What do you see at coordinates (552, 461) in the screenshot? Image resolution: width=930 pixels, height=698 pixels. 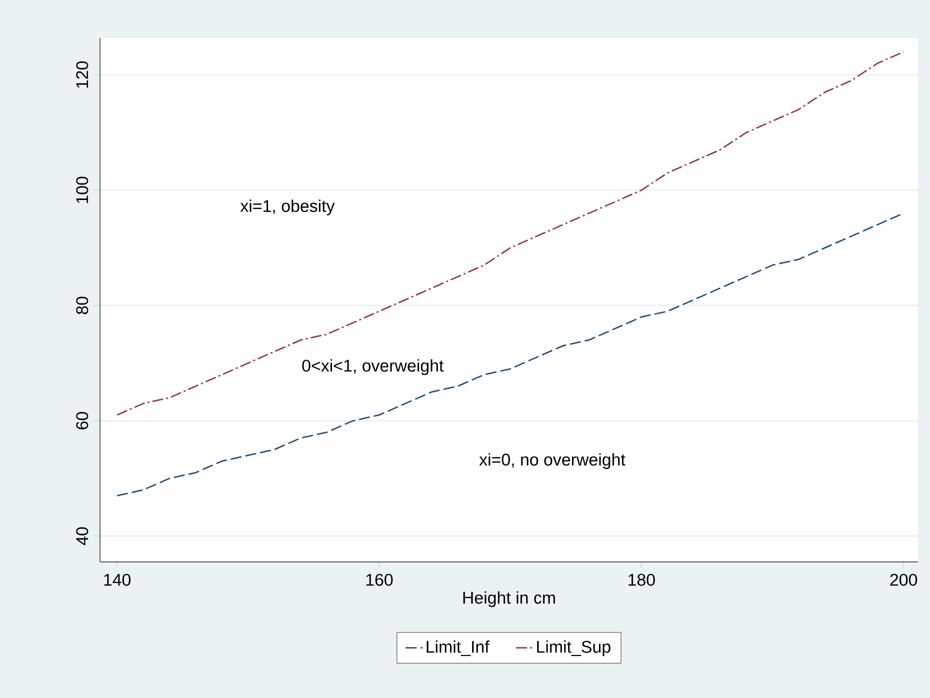 I see `annotation: xi=0, no overweight` at bounding box center [552, 461].